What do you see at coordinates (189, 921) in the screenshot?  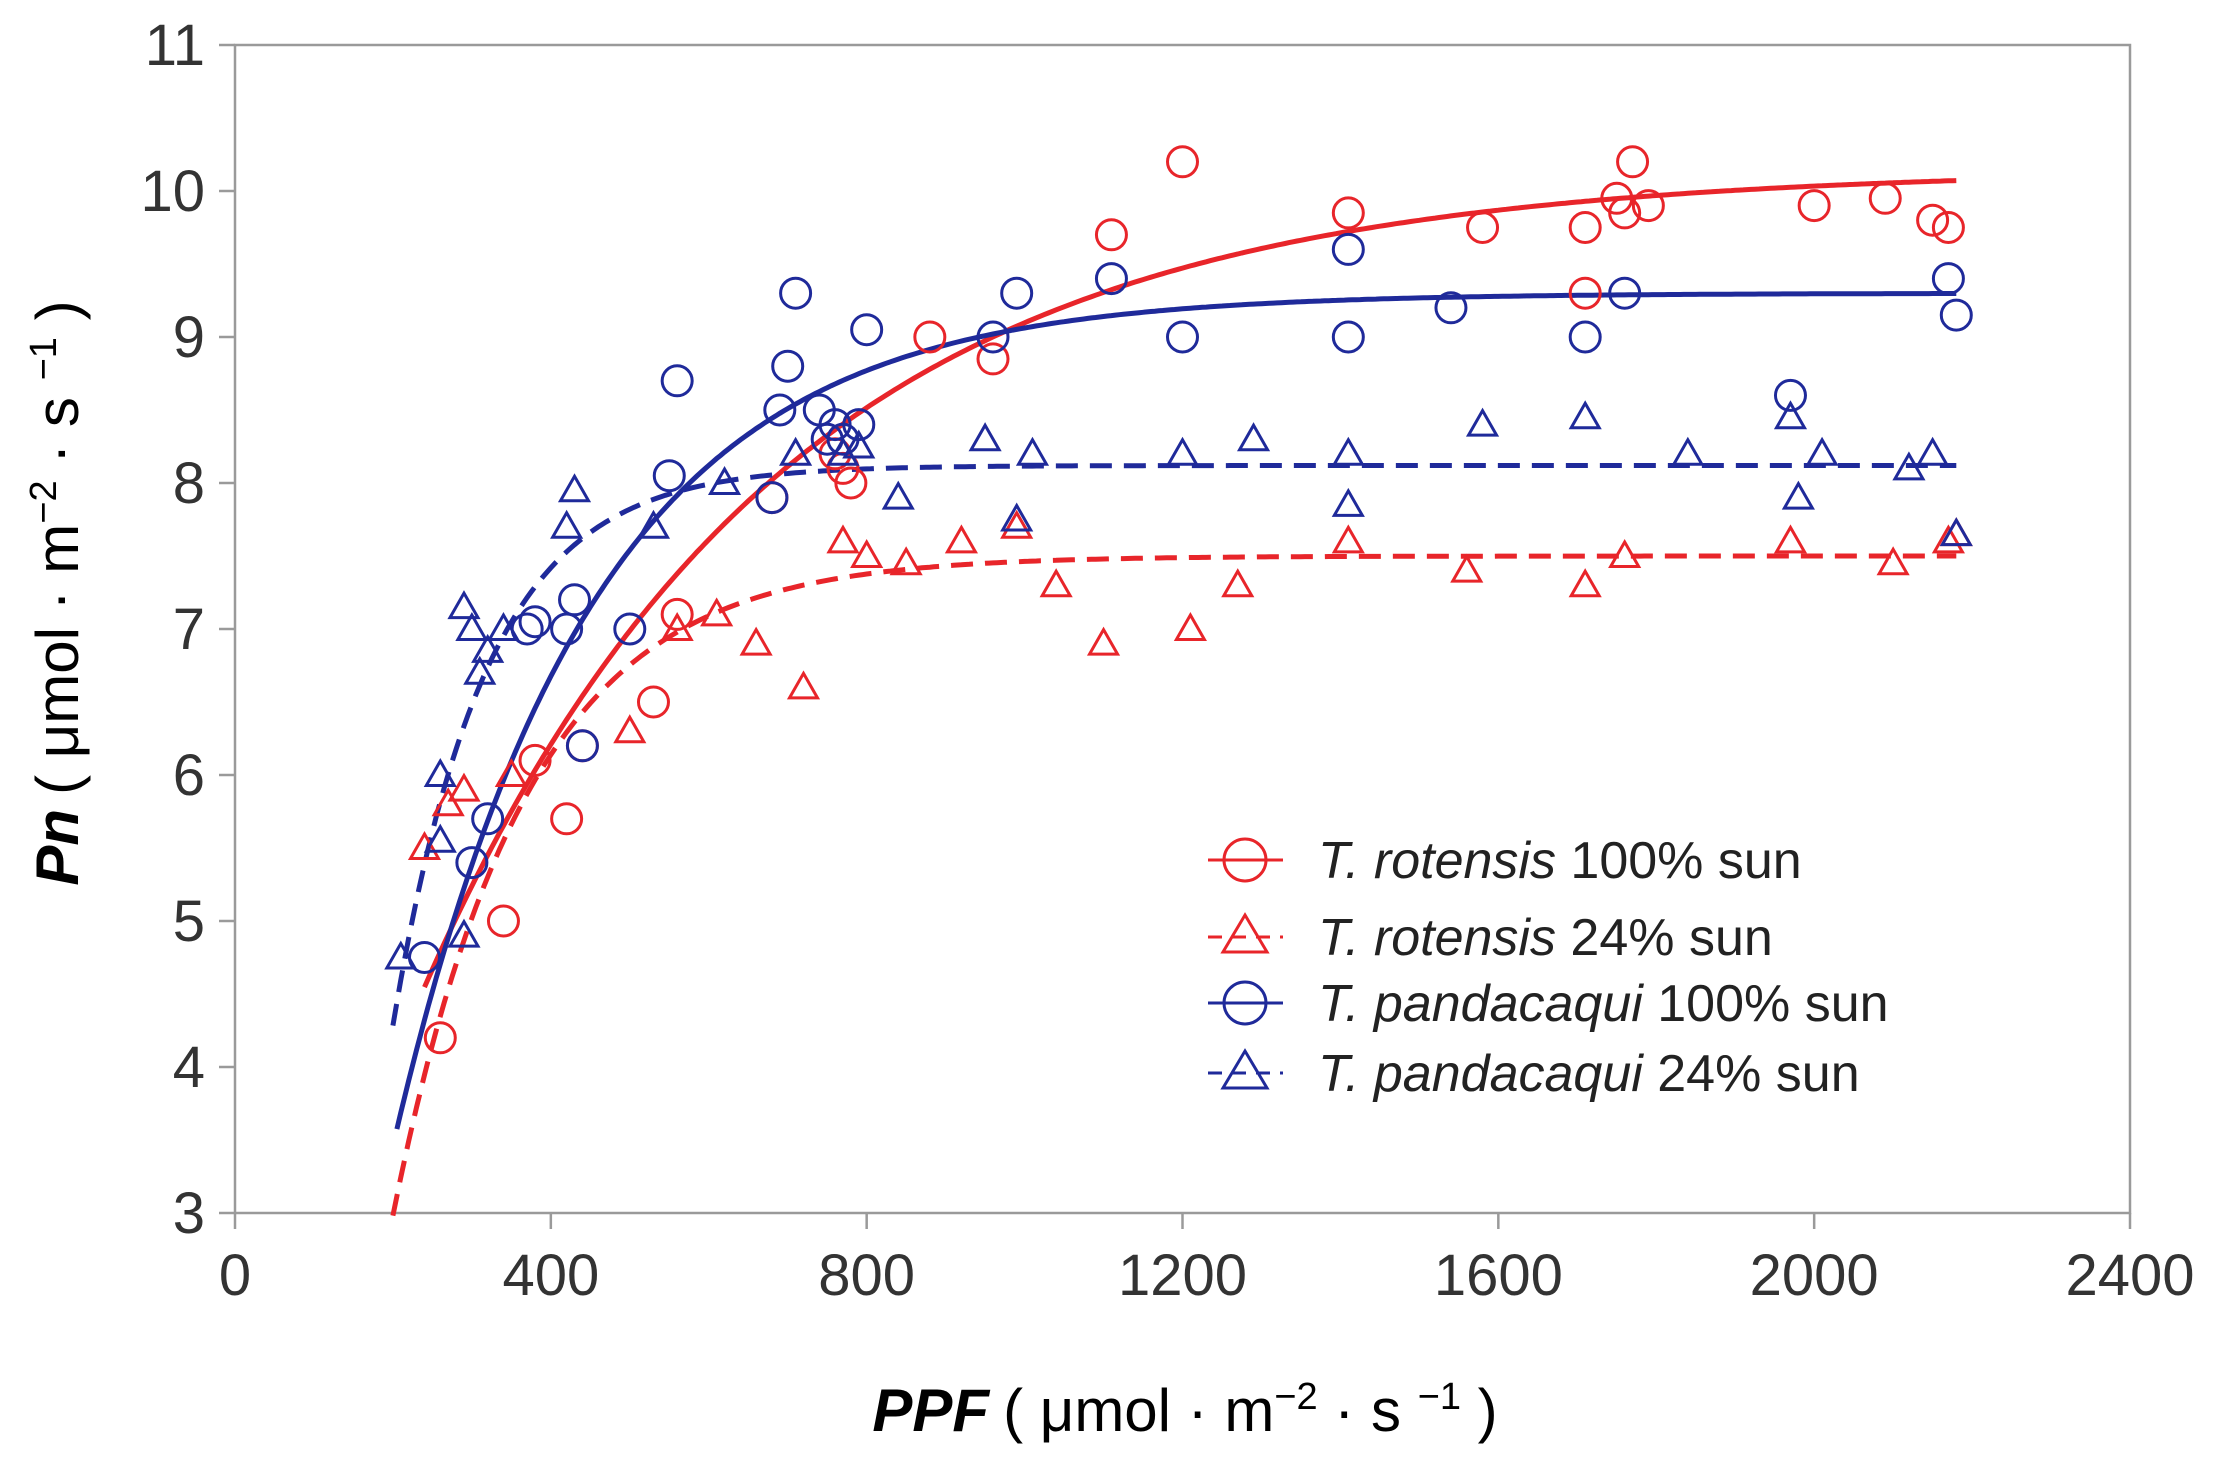 I see `y-tick-label: 5` at bounding box center [189, 921].